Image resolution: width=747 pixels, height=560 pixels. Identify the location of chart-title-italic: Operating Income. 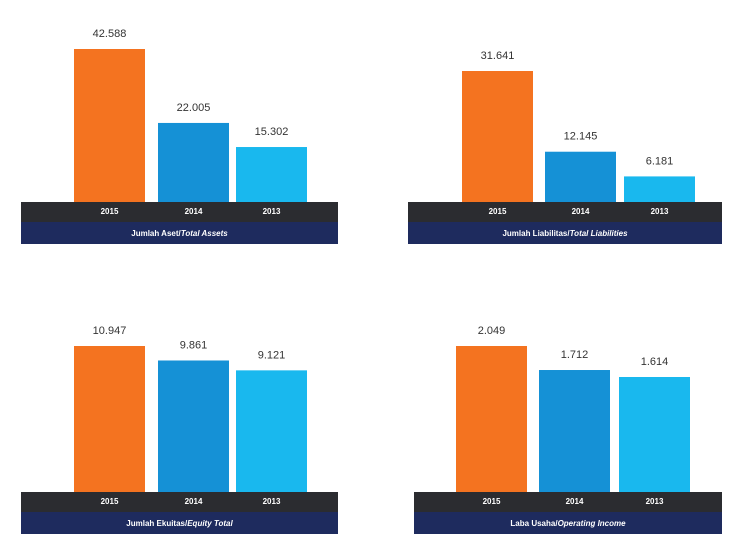
(591, 523).